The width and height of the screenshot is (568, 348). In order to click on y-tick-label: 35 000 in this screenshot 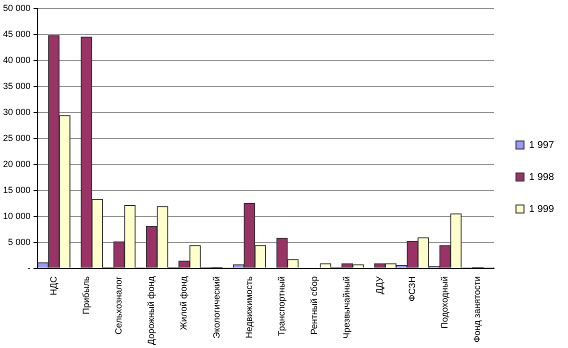, I will do `click(16, 85)`.